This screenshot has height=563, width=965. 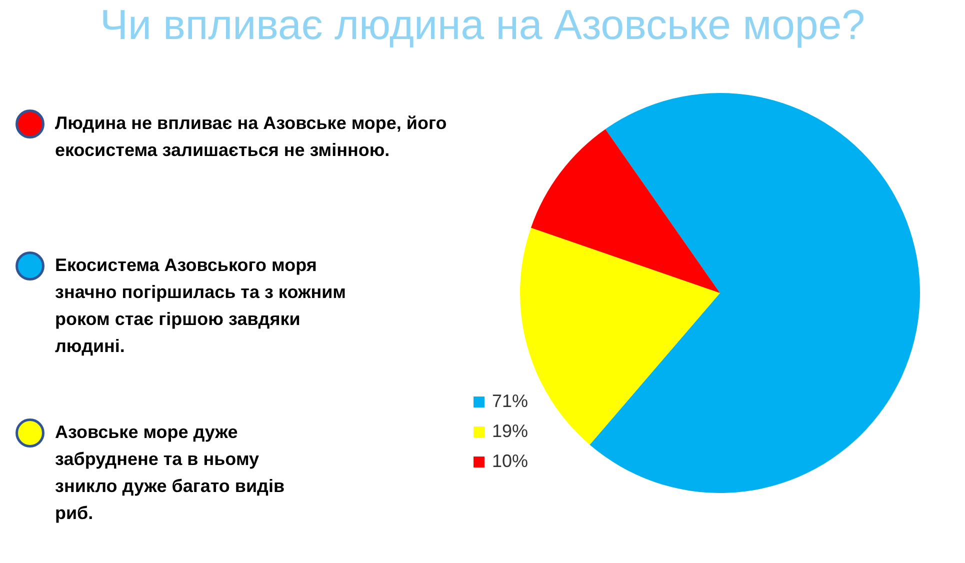 What do you see at coordinates (625, 211) in the screenshot?
I see `pie-slice` at bounding box center [625, 211].